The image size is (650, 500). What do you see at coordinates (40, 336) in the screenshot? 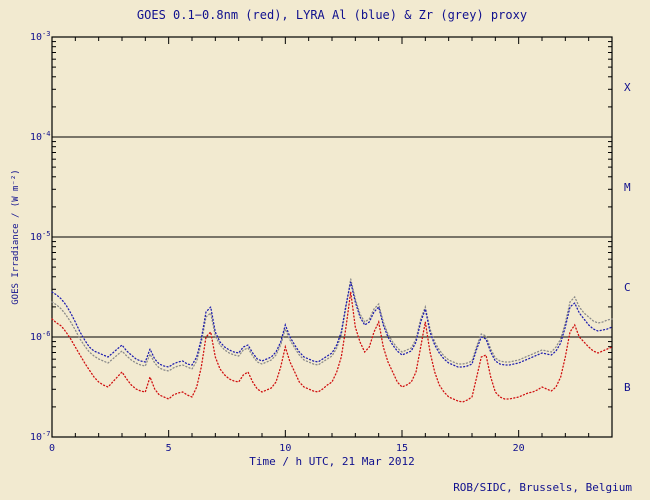
I see `svg-text: 10⁻⁶` at bounding box center [40, 336].